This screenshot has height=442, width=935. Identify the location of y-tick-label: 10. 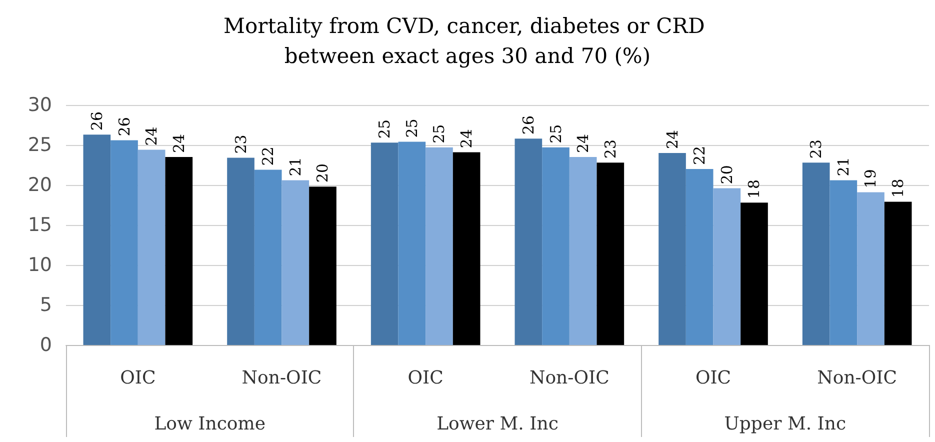
(40, 265).